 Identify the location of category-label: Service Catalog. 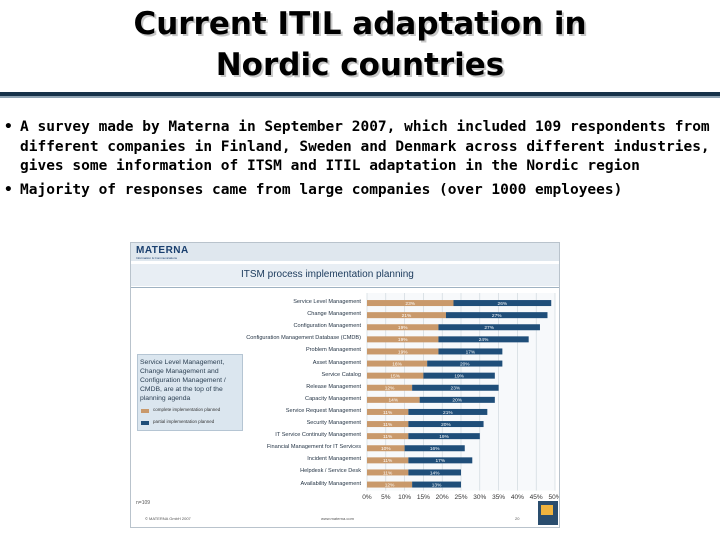
(341, 374).